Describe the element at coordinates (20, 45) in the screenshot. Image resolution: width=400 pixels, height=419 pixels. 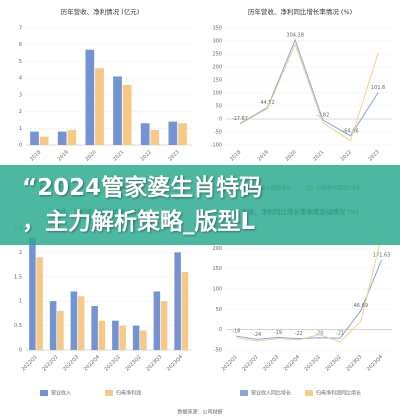
I see `y-tick-label: 6` at that location.